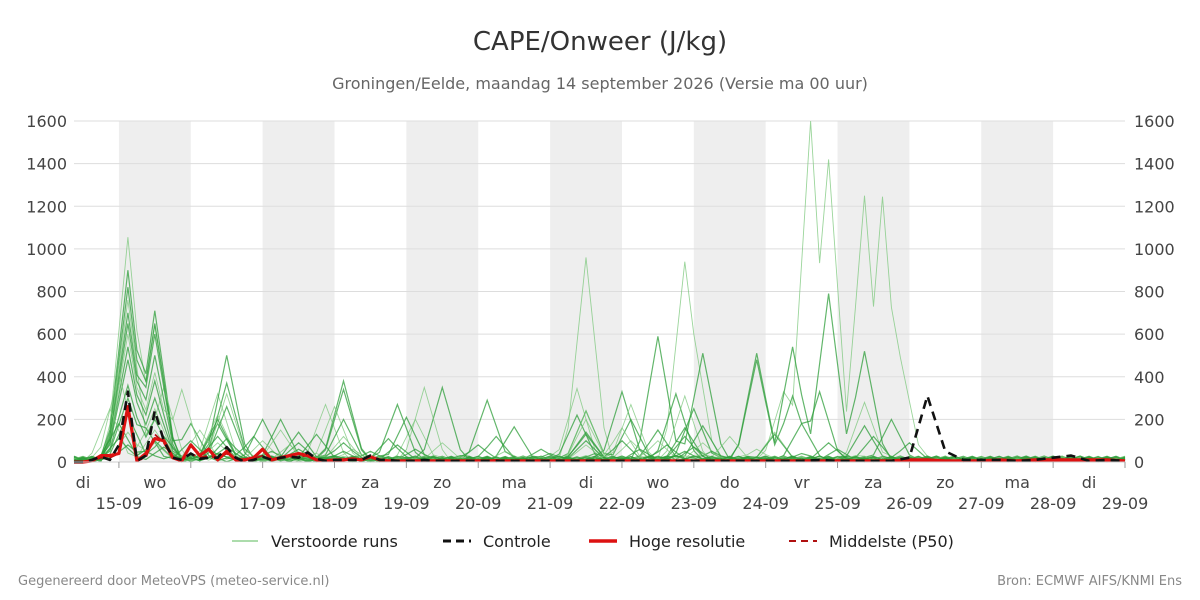 This screenshot has height=600, width=1200. Describe the element at coordinates (1149, 377) in the screenshot. I see `y-tick-label-right: 400` at that location.